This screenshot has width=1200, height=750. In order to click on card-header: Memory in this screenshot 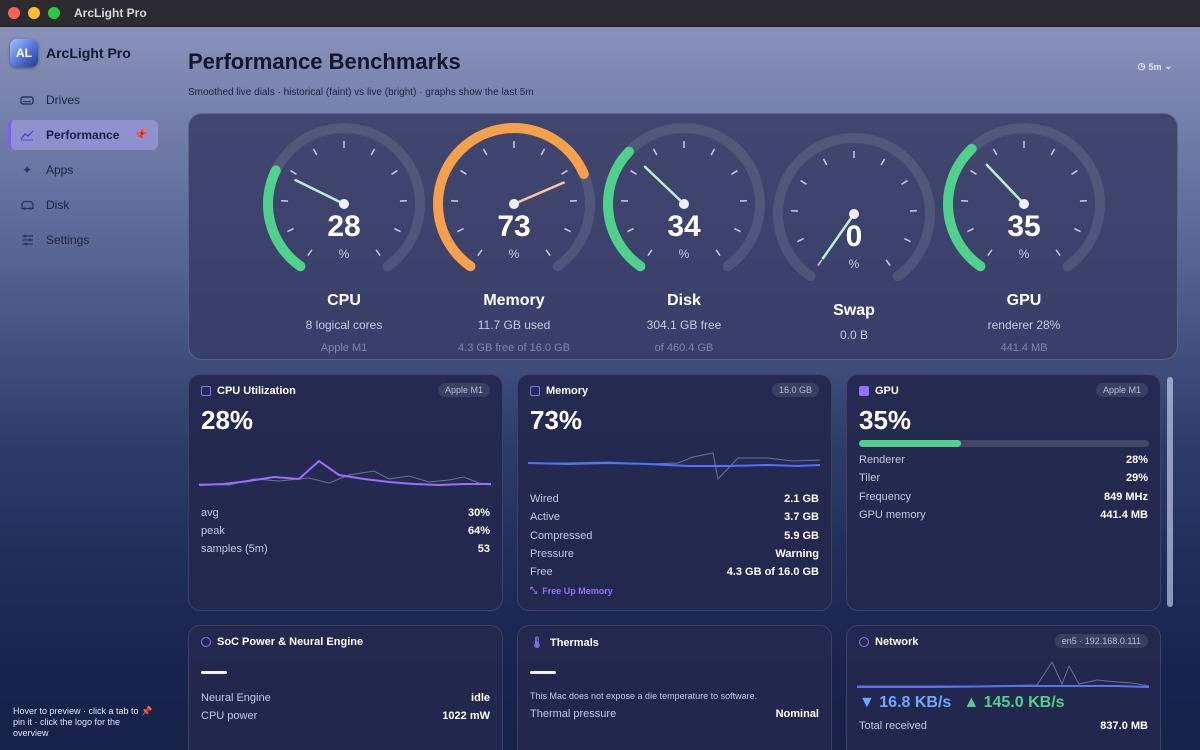, I will do `click(559, 391)`.